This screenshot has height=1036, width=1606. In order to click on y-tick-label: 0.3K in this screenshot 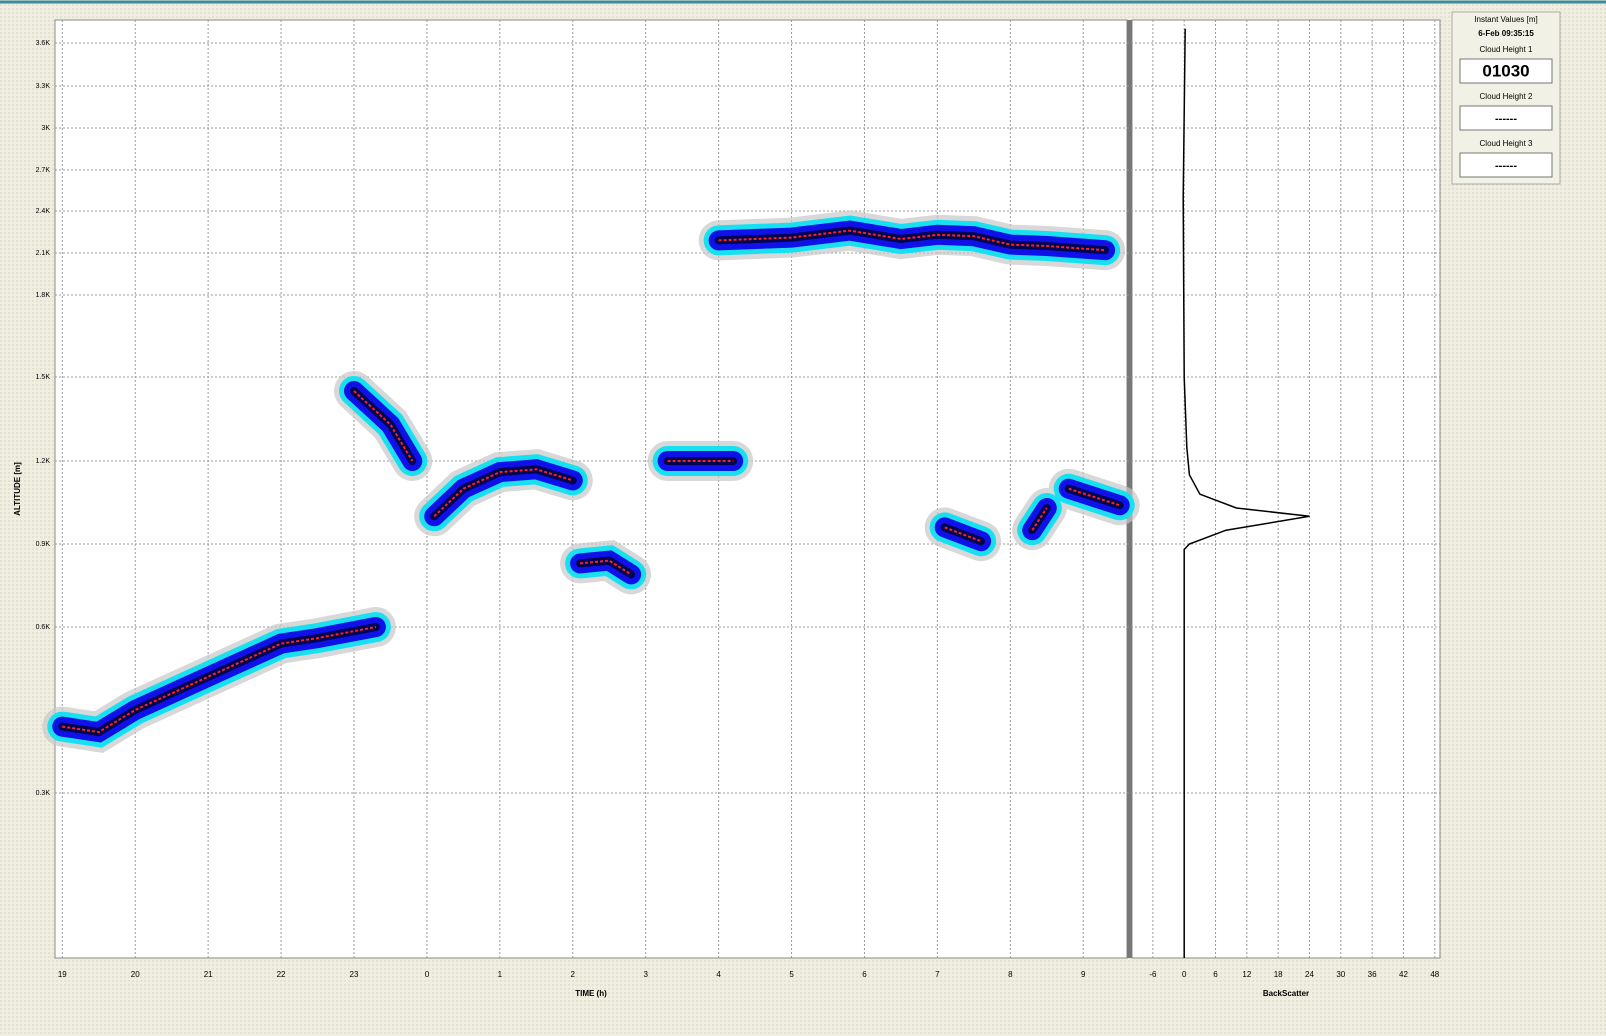, I will do `click(43, 793)`.